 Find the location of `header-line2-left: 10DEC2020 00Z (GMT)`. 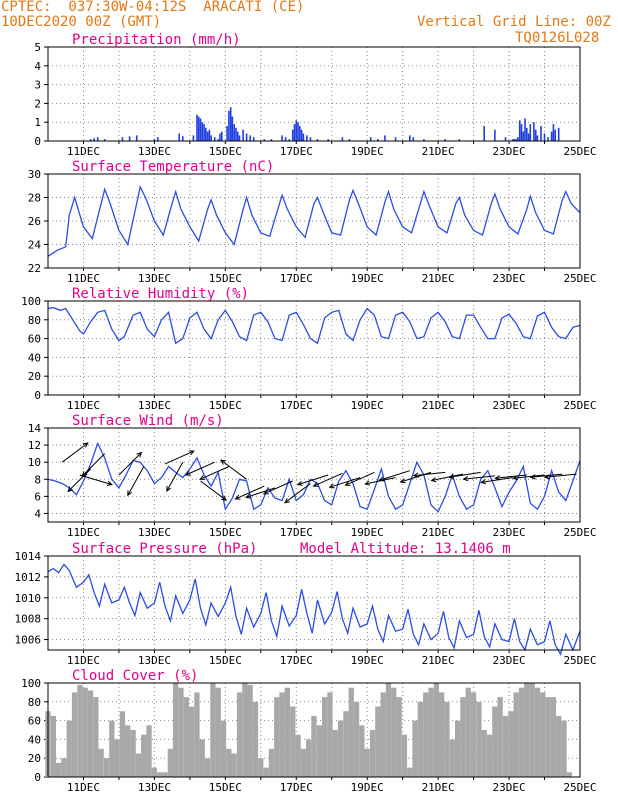

header-line2-left: 10DEC2020 00Z (GMT) is located at coordinates (81, 22).